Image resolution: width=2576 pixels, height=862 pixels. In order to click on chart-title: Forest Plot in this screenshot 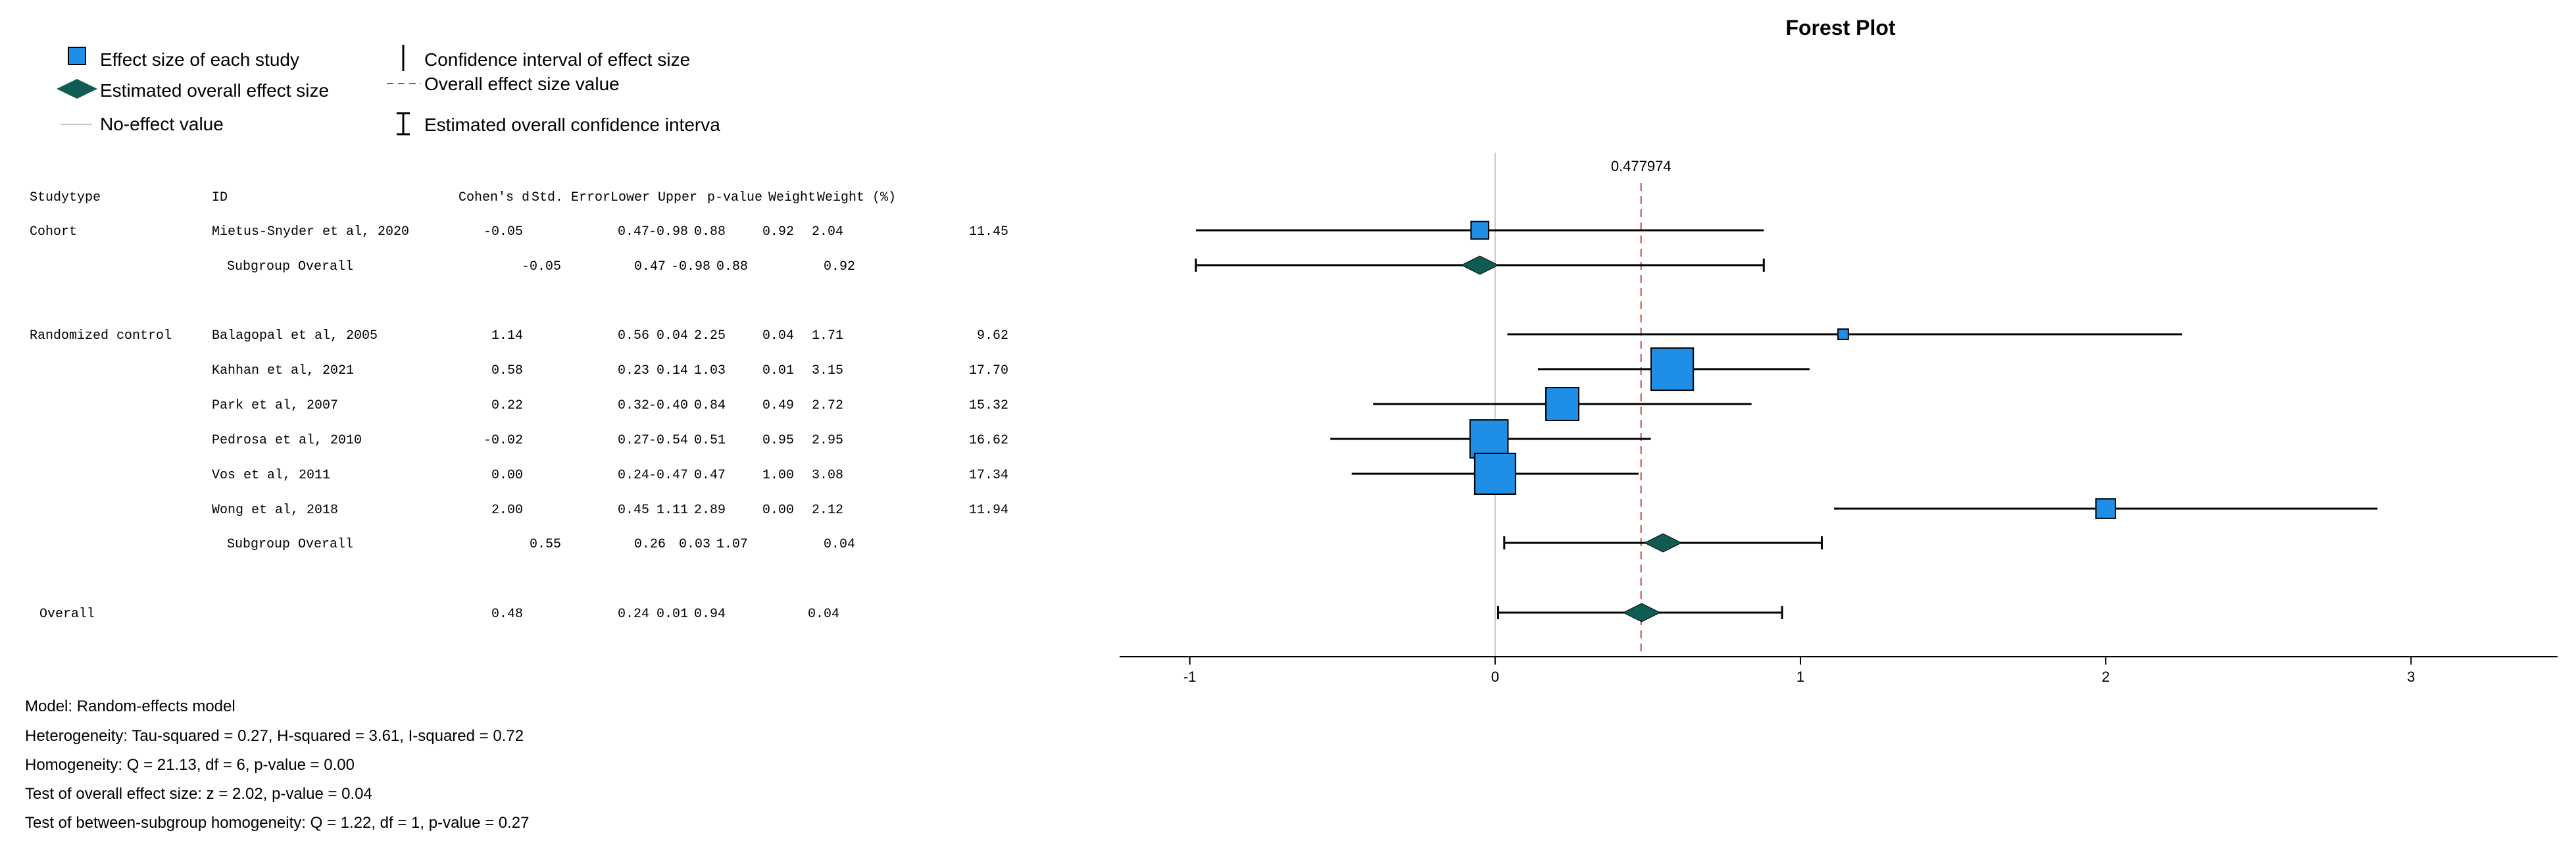, I will do `click(1840, 28)`.